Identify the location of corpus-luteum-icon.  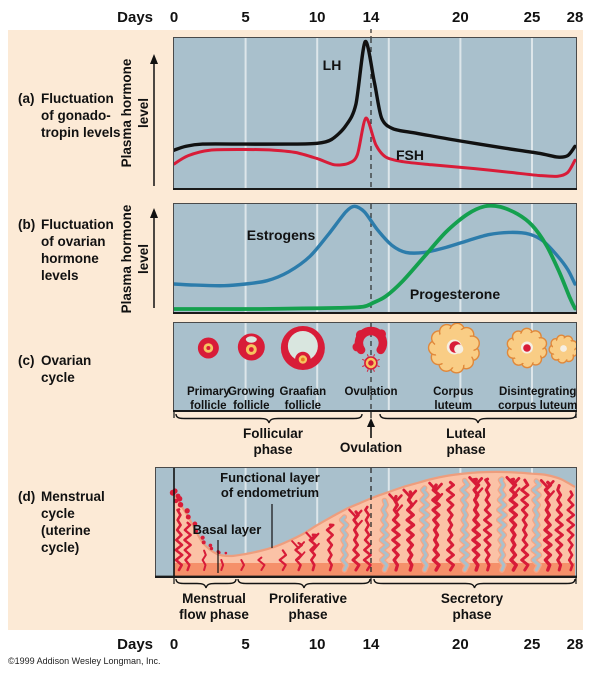
(453, 348).